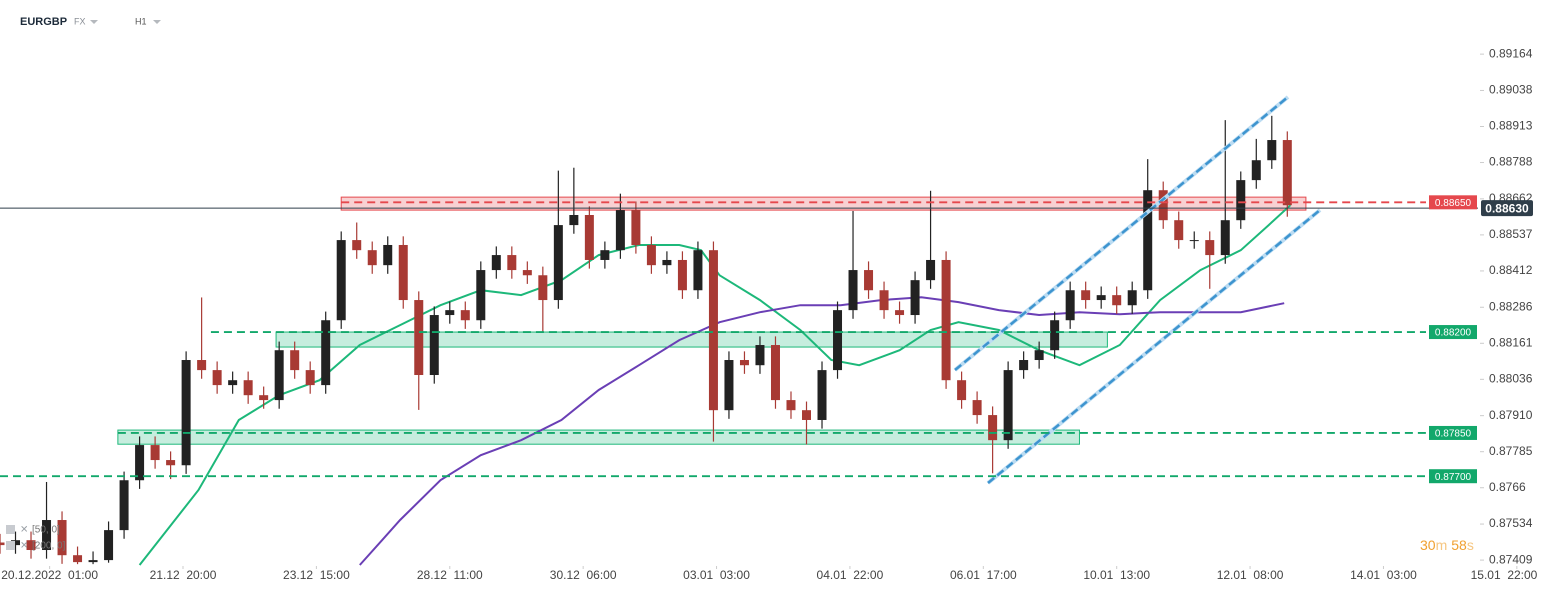 The image size is (1546, 590). I want to click on x-tick-label: 23.12 15:00, so click(316, 575).